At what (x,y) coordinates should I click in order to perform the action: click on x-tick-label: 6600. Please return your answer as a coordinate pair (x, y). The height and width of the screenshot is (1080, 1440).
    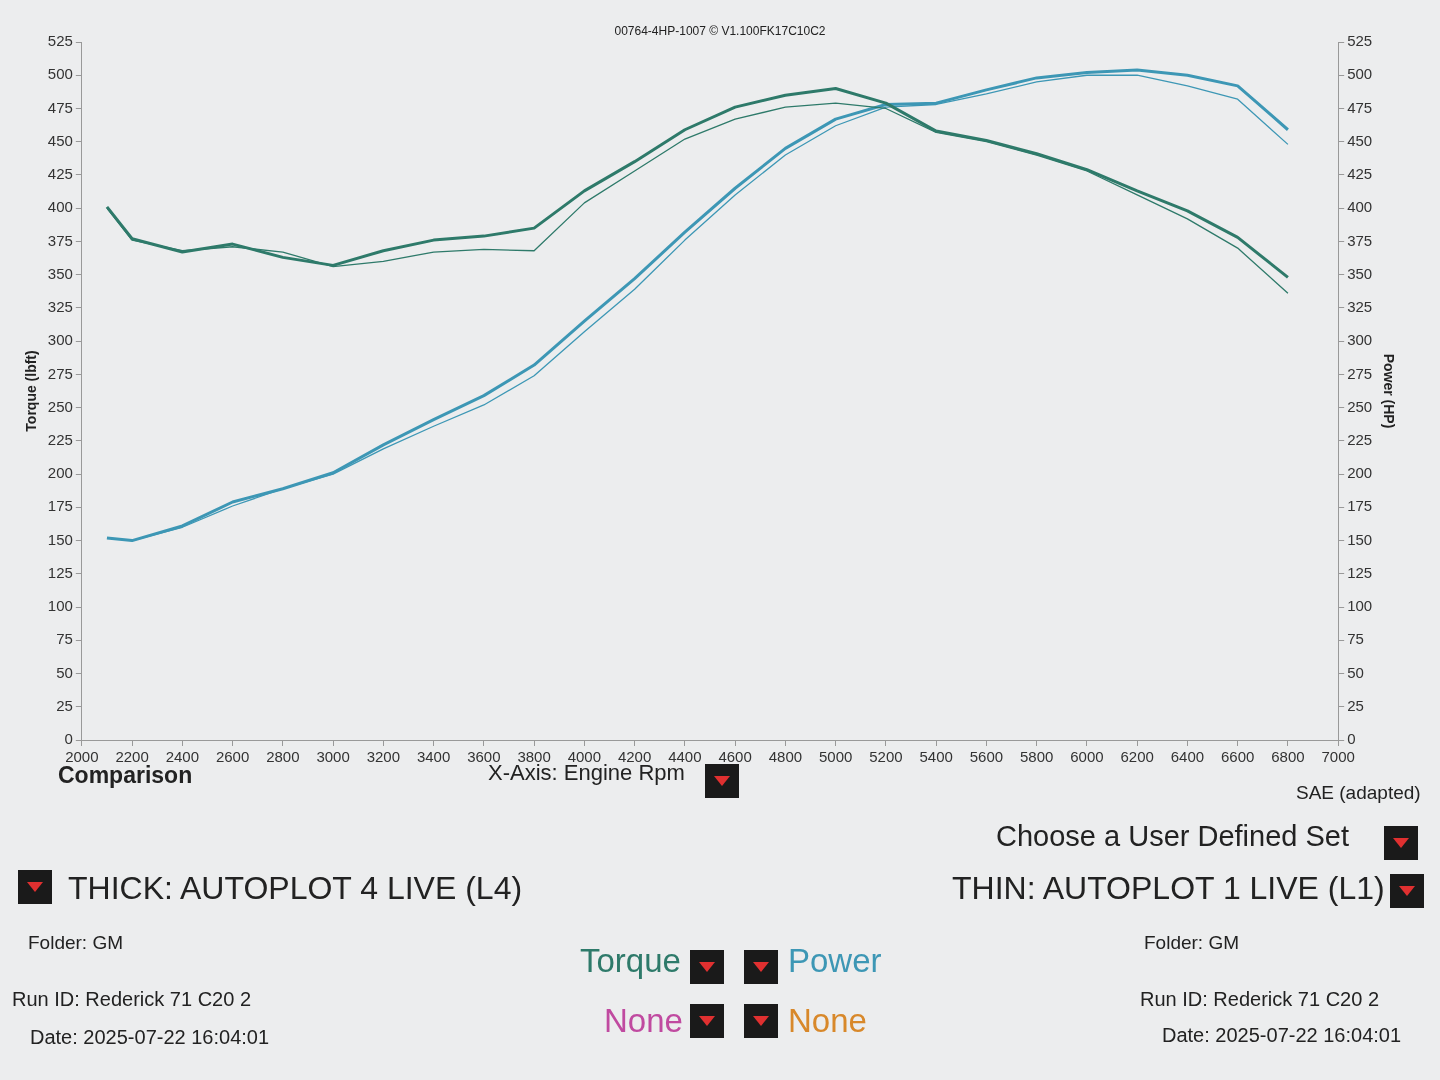
    Looking at the image, I should click on (1237, 757).